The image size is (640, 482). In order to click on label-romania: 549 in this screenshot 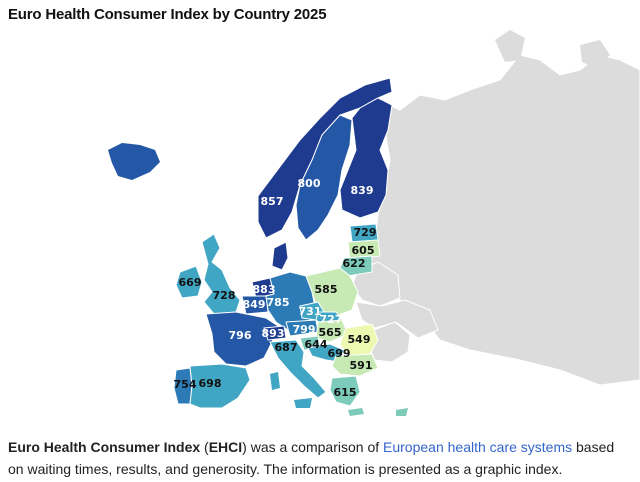, I will do `click(359, 339)`.